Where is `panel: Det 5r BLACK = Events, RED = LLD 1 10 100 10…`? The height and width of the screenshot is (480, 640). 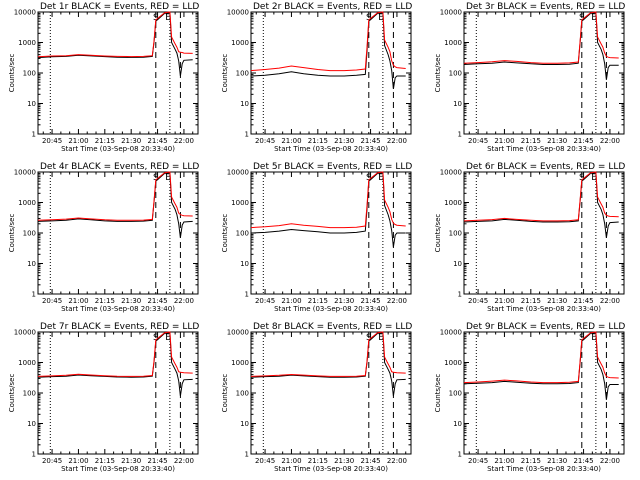
panel: Det 5r BLACK = Events, RED = LLD 1 10 100 10… is located at coordinates (316, 237).